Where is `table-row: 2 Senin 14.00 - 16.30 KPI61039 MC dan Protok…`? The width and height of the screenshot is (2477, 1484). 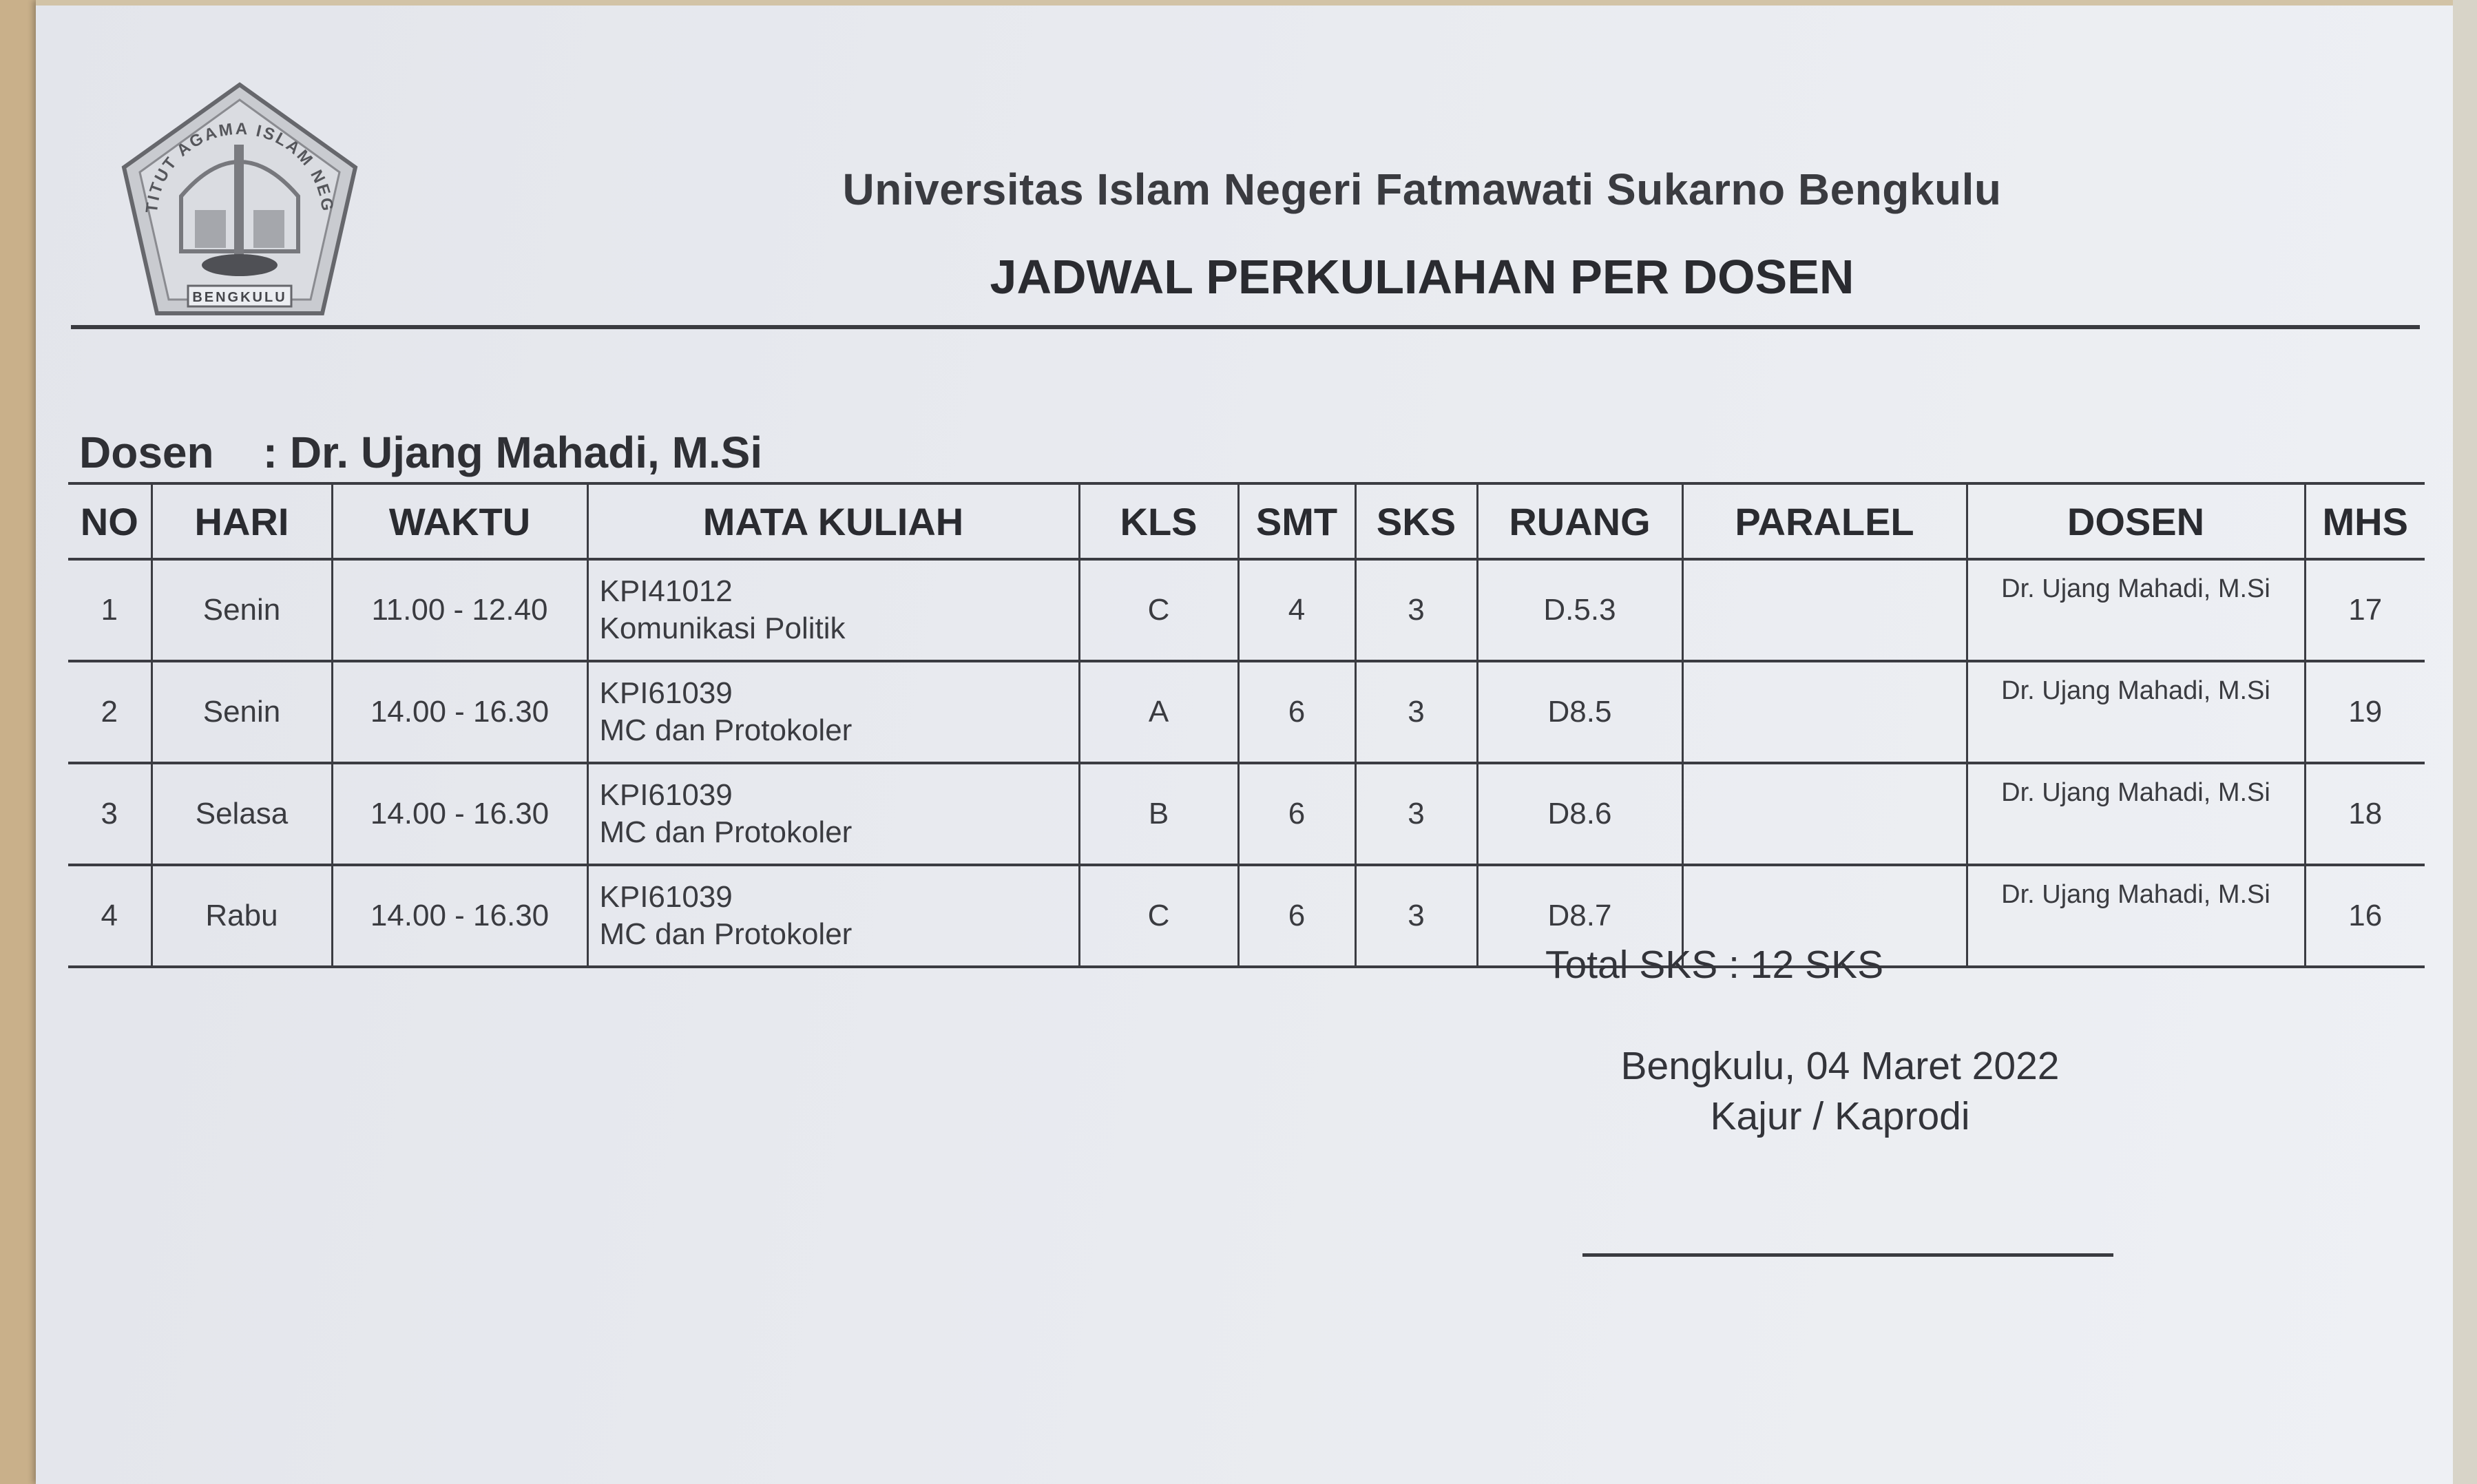 table-row: 2 Senin 14.00 - 16.30 KPI61039 MC dan Protok… is located at coordinates (1246, 712).